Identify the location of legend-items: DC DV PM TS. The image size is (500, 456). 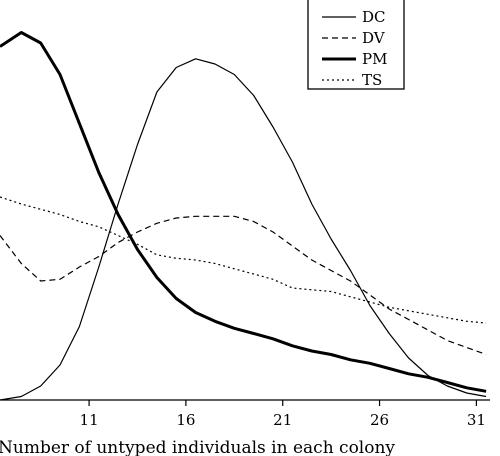
(354, 48).